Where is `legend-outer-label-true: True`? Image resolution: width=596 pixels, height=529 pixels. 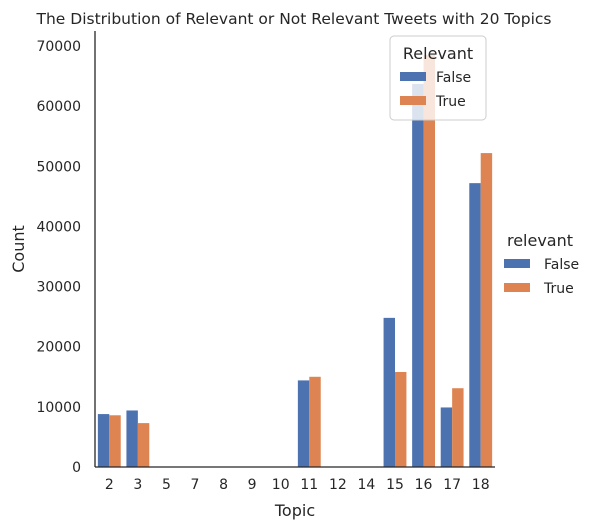 legend-outer-label-true: True is located at coordinates (558, 289).